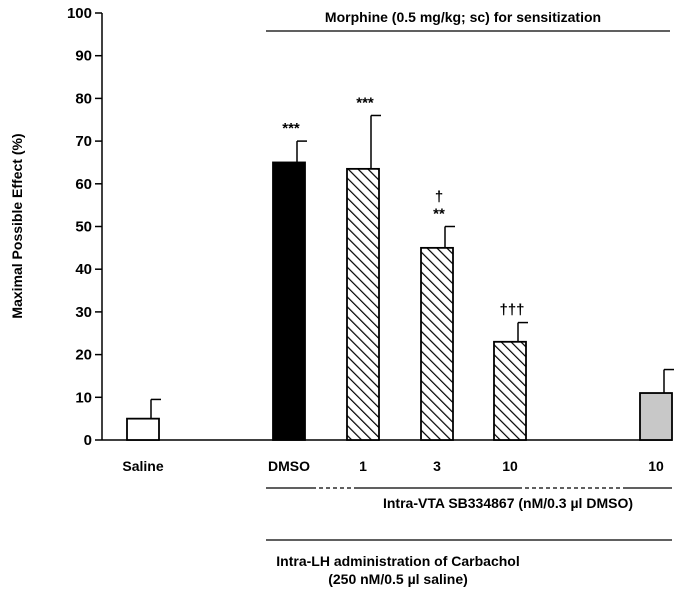  What do you see at coordinates (393, 466) in the screenshot?
I see `category-labels: Saline DMSO 1 3 10 10` at bounding box center [393, 466].